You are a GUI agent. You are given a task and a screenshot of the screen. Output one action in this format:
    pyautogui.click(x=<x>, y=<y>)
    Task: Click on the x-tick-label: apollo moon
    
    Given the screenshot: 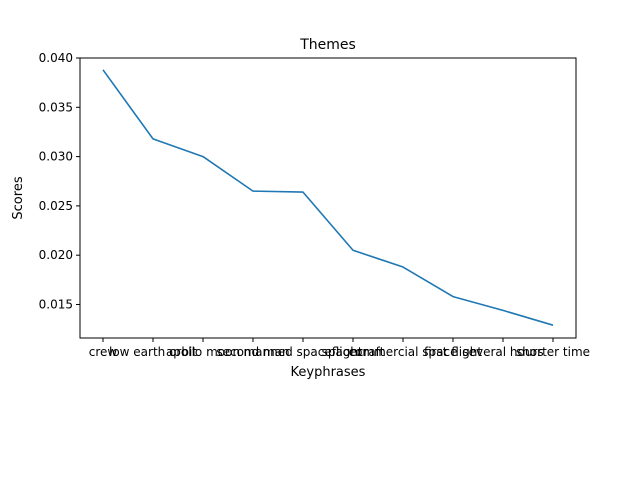 What is the action you would take?
    pyautogui.click(x=203, y=352)
    